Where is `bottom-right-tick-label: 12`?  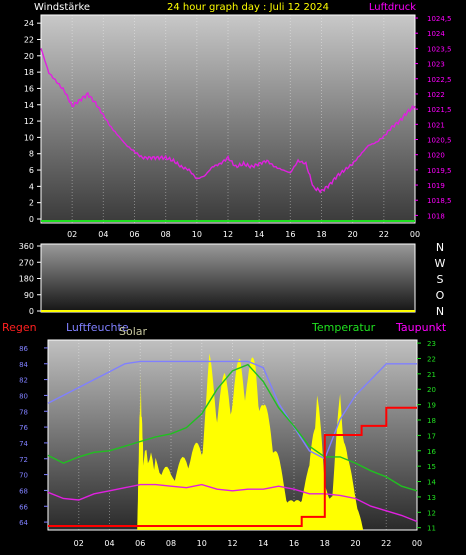 bottom-right-tick-label: 12 is located at coordinates (431, 513).